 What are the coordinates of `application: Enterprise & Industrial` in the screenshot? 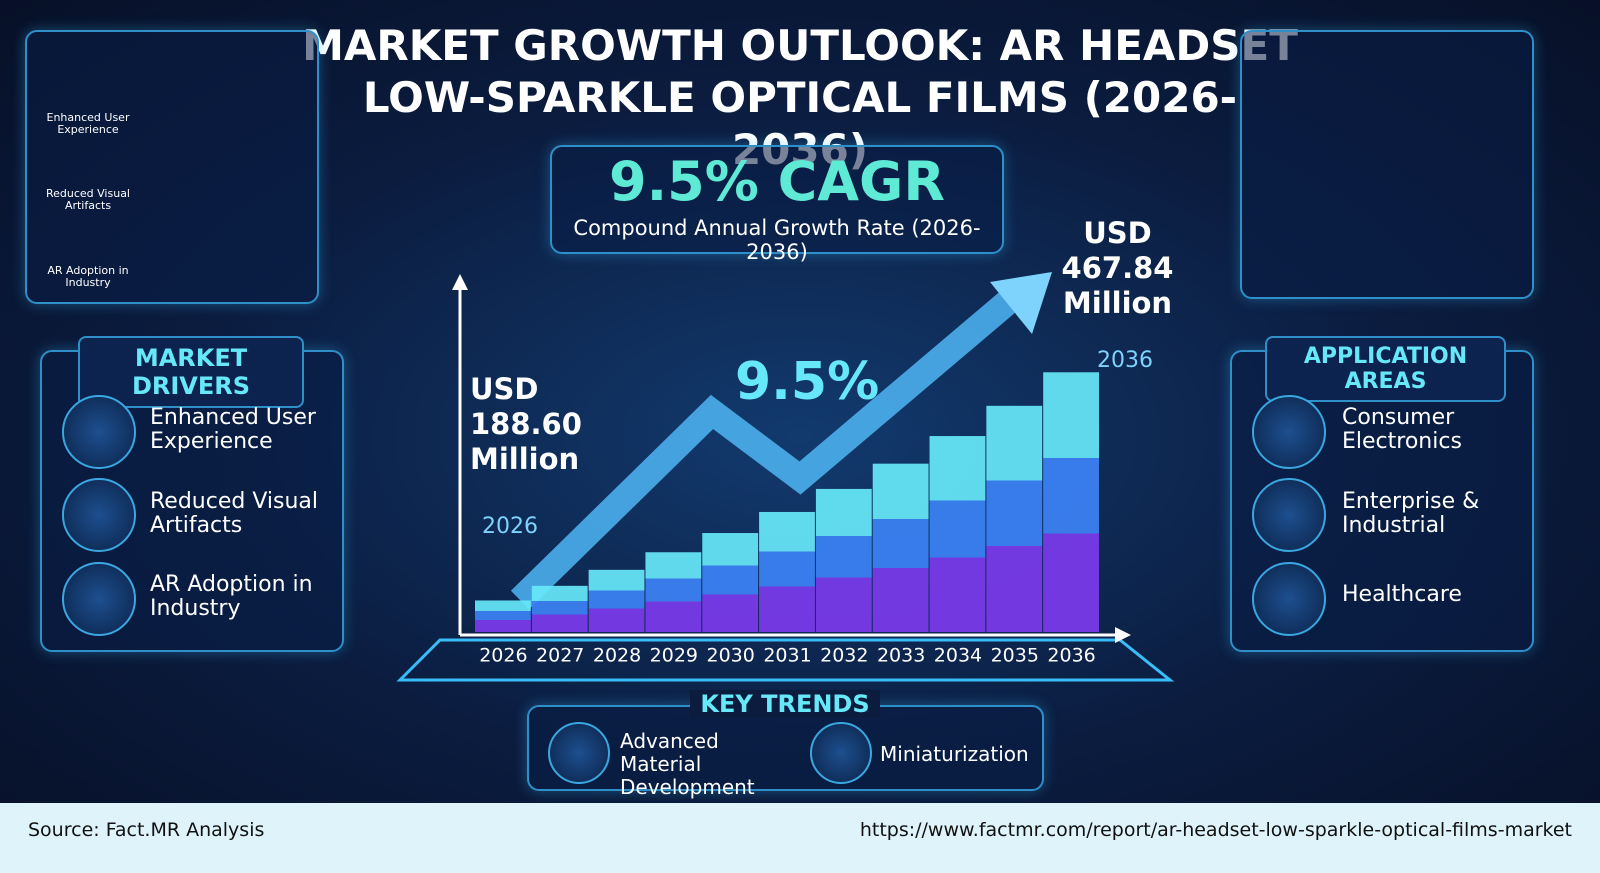 It's located at (1411, 513).